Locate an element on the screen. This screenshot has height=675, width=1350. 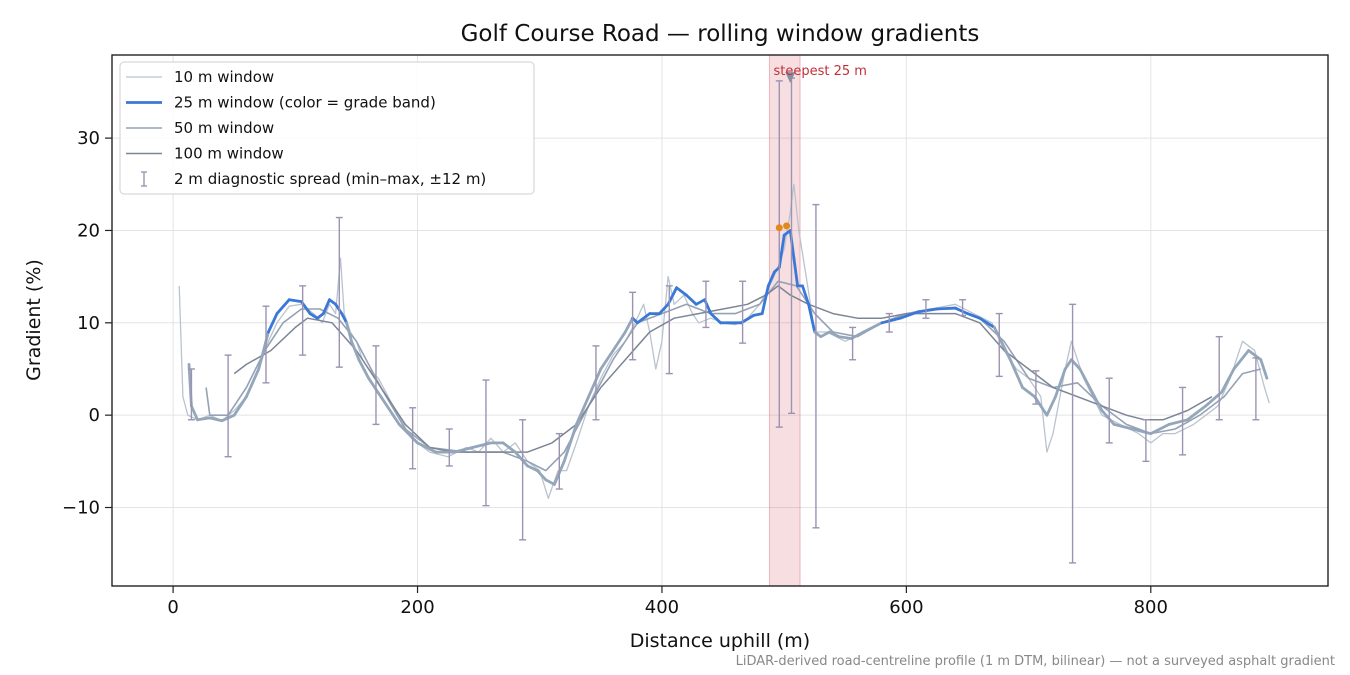
legend-entry: 25 m window (color = grade band) is located at coordinates (281, 103).